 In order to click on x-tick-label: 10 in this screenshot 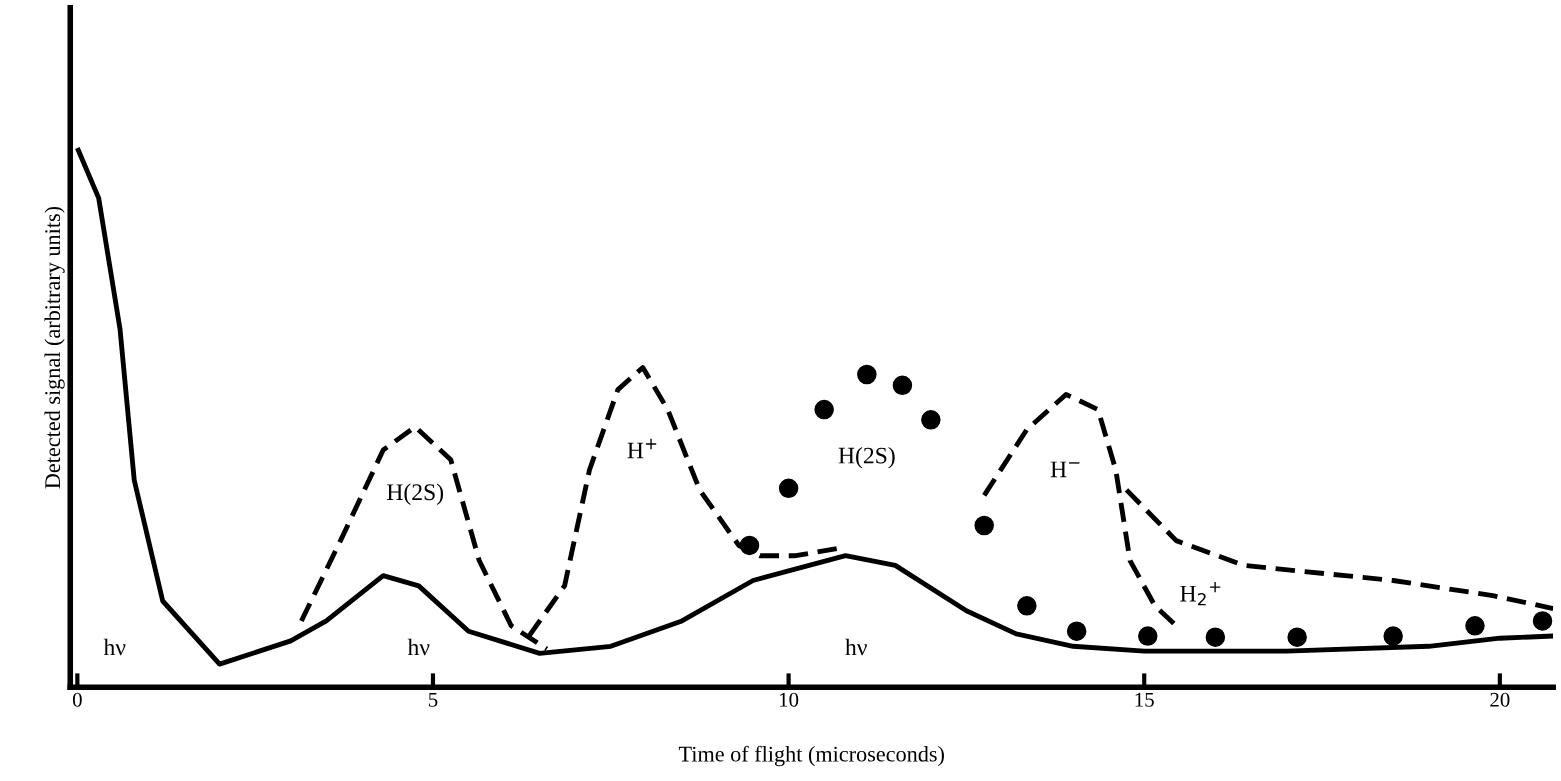, I will do `click(789, 699)`.